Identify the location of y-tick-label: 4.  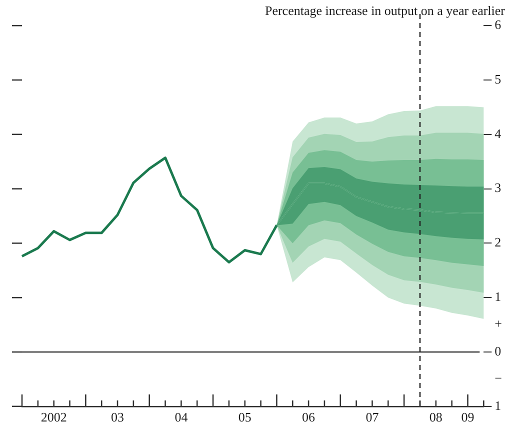
(498, 133).